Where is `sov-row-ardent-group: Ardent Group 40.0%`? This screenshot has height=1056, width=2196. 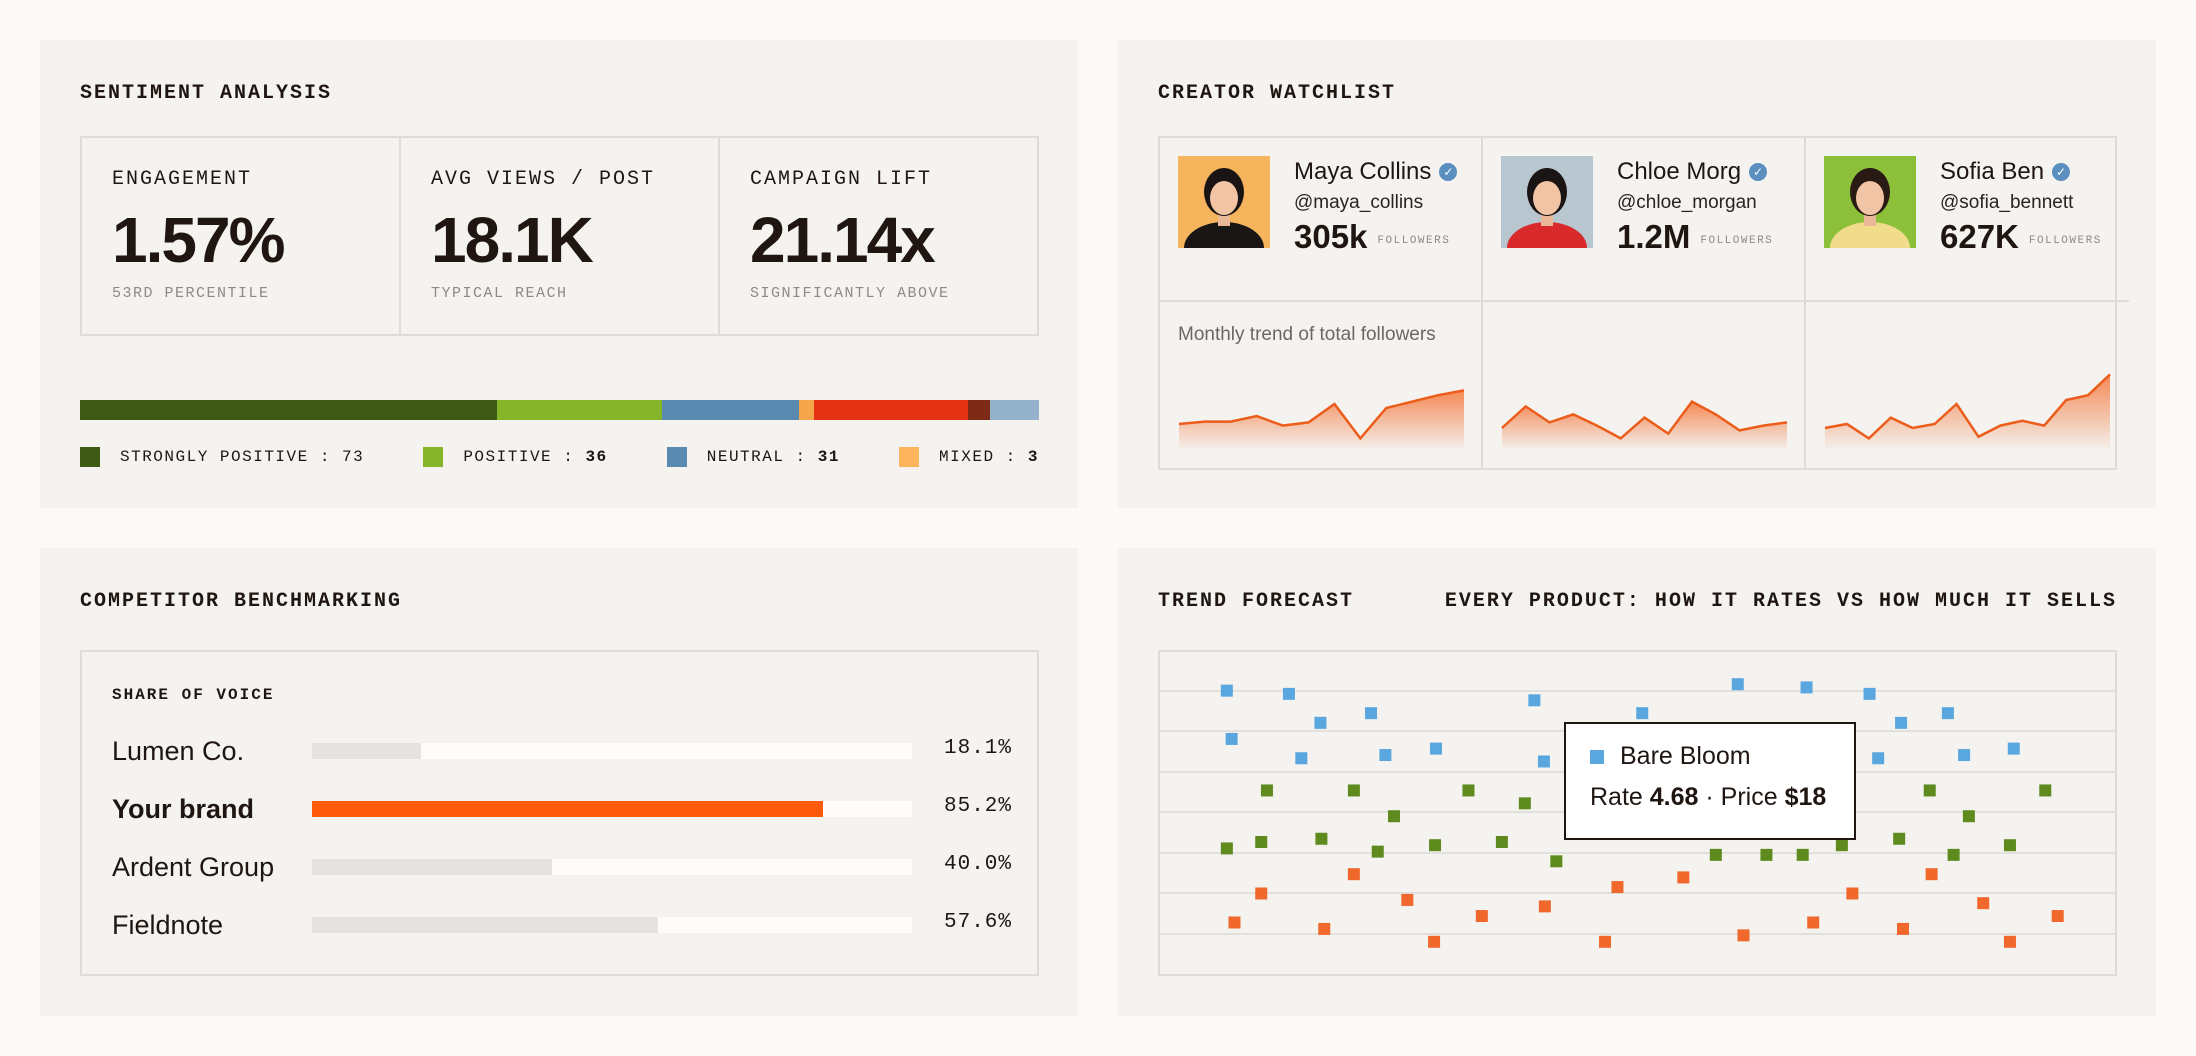
sov-row-ardent-group: Ardent Group 40.0% is located at coordinates (562, 866).